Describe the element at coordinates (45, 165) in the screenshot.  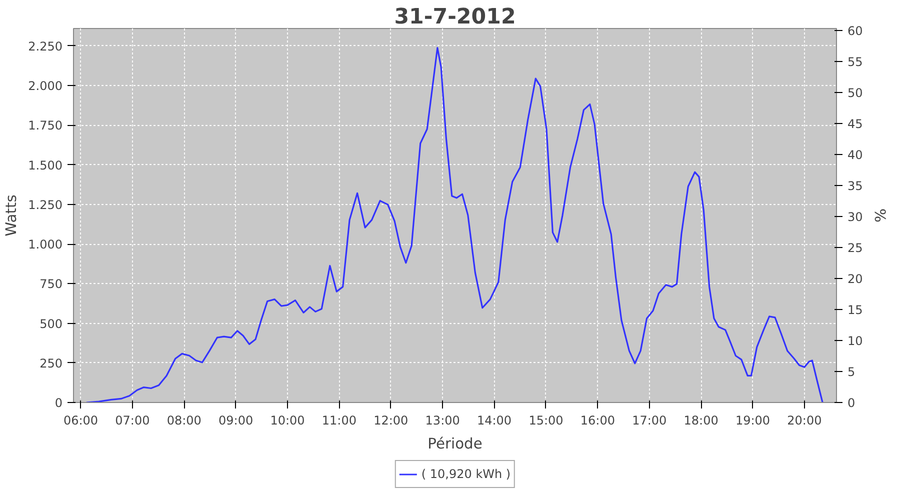
I see `y-tick-label: 1.500` at that location.